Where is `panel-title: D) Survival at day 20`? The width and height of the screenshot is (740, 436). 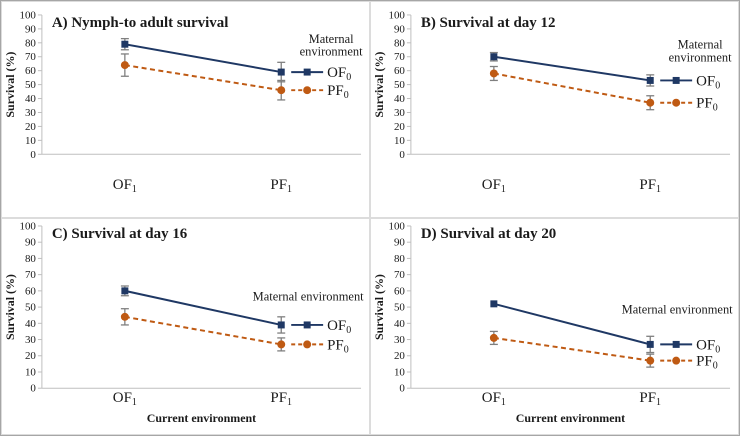 panel-title: D) Survival at day 20 is located at coordinates (488, 234).